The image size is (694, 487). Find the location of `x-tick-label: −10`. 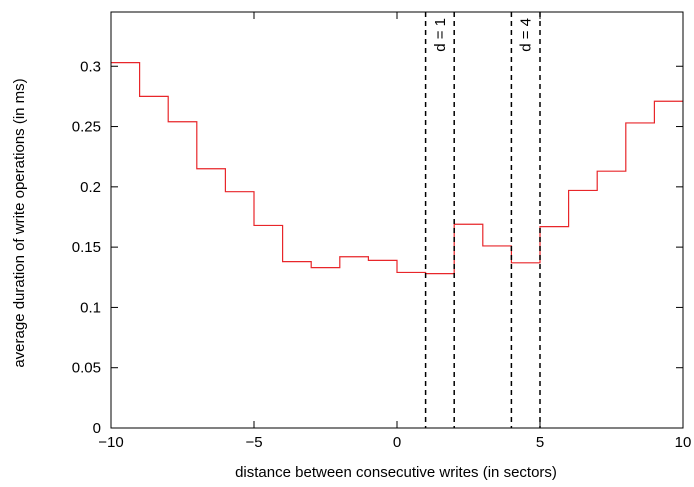

x-tick-label: −10 is located at coordinates (110, 442).